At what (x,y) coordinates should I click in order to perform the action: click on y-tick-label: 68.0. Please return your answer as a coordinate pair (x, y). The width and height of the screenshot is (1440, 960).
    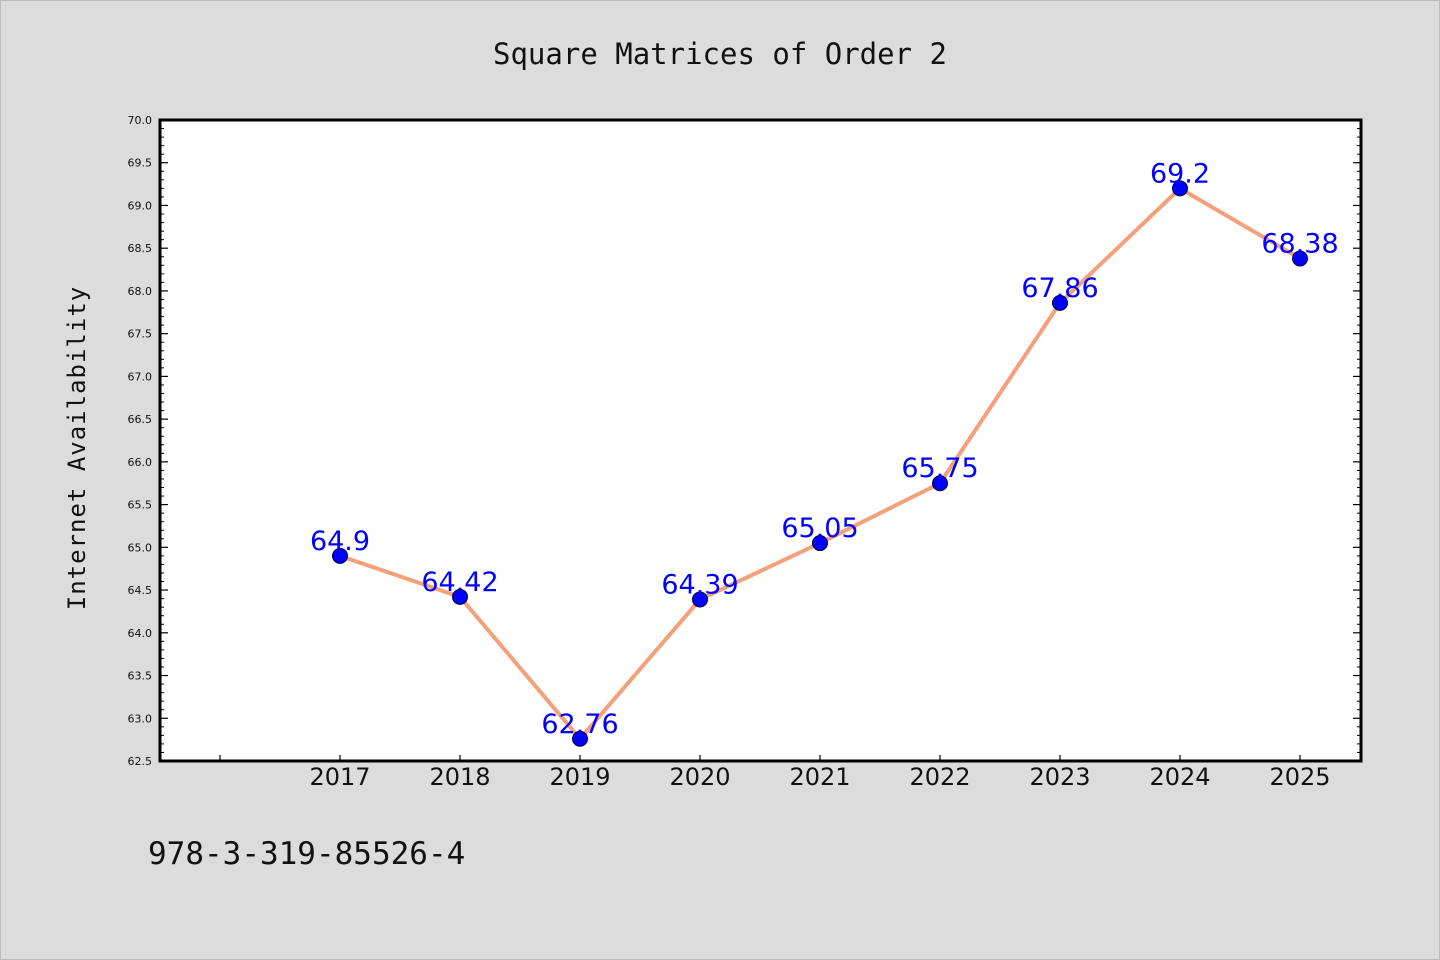
    Looking at the image, I should click on (140, 291).